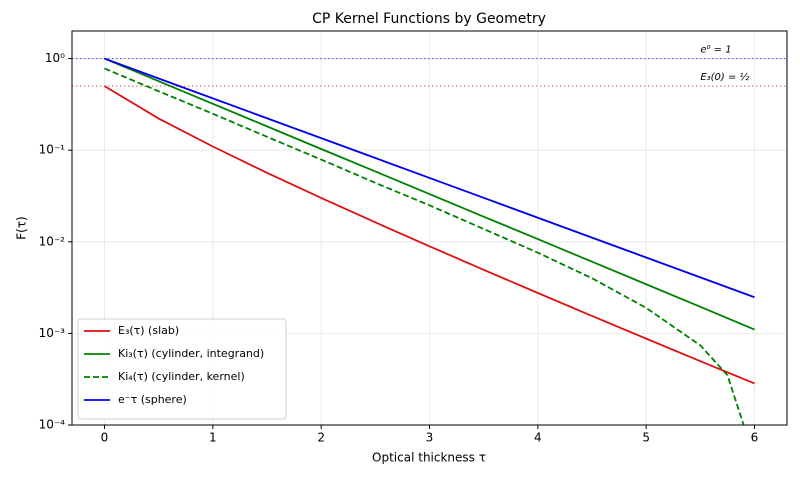  I want to click on y-tick-label: 10⁻¹, so click(52, 150).